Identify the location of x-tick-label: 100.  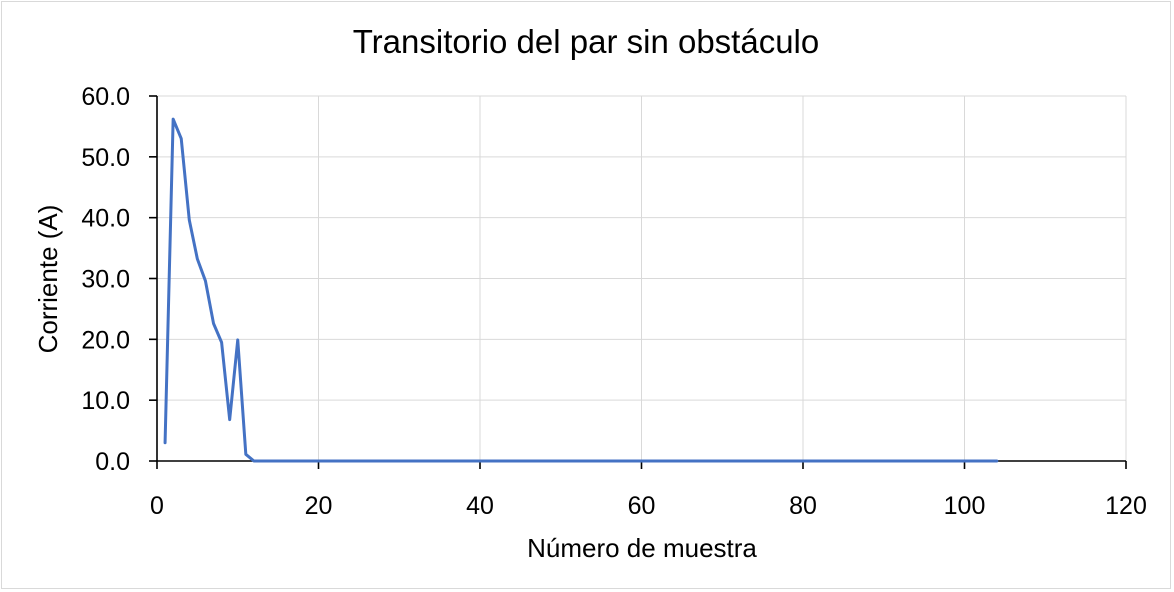
(965, 506).